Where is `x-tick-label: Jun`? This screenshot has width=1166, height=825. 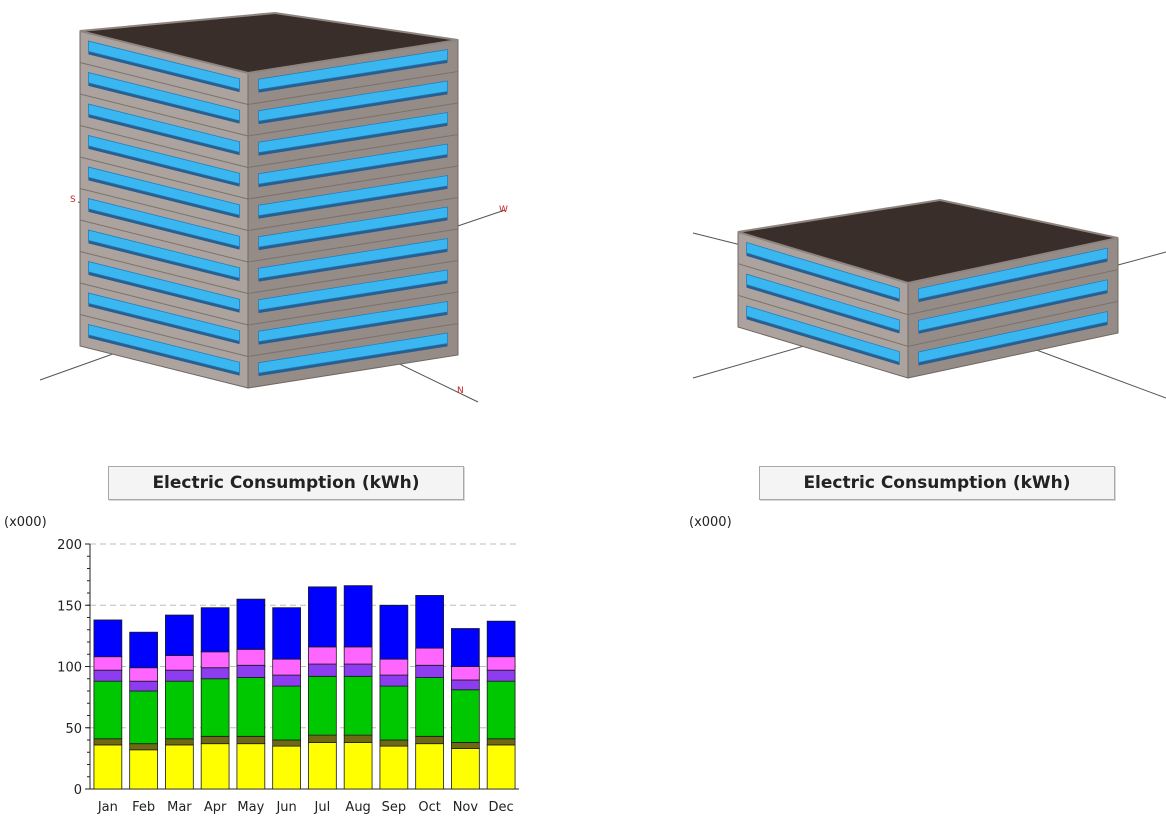 x-tick-label: Jun is located at coordinates (285, 807).